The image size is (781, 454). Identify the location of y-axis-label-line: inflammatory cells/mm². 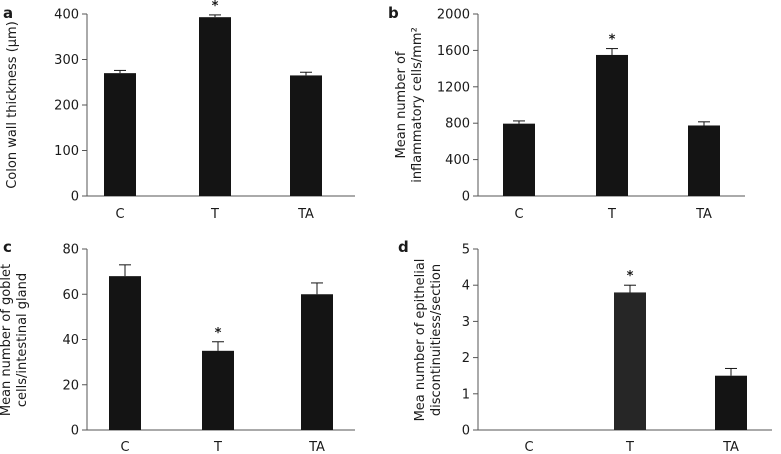
(417, 105).